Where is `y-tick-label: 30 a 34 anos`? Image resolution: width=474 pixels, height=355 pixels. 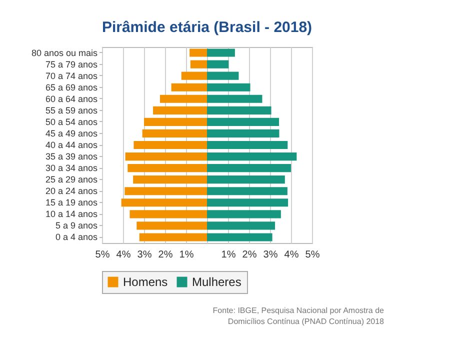 y-tick-label: 30 a 34 anos is located at coordinates (71, 168).